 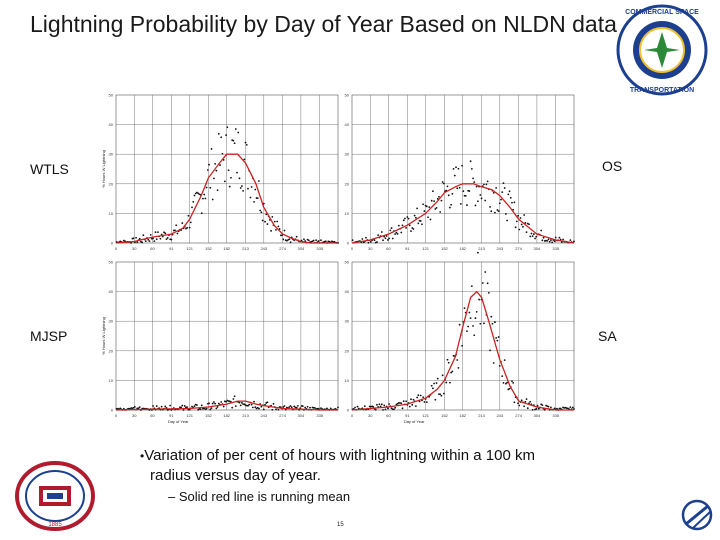 What do you see at coordinates (227, 169) in the screenshot?
I see `plot-frame` at bounding box center [227, 169].